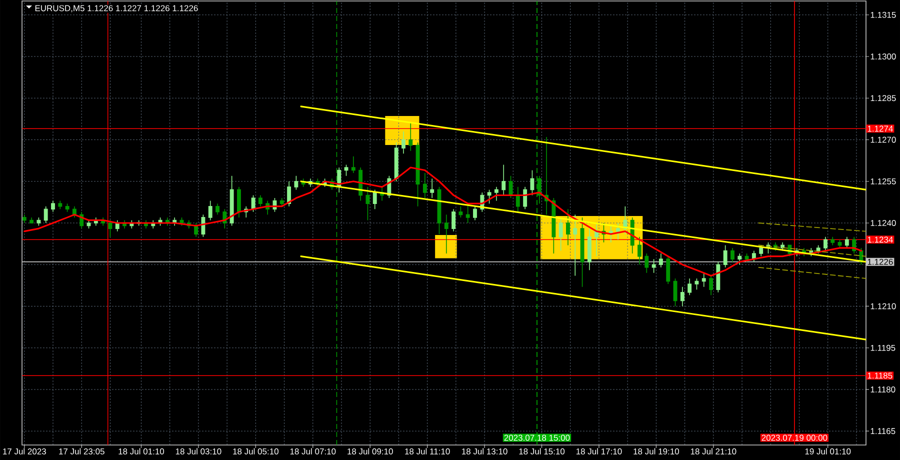 The height and width of the screenshot is (460, 900). Describe the element at coordinates (883, 181) in the screenshot. I see `y-tick-label: 1.1255` at that location.